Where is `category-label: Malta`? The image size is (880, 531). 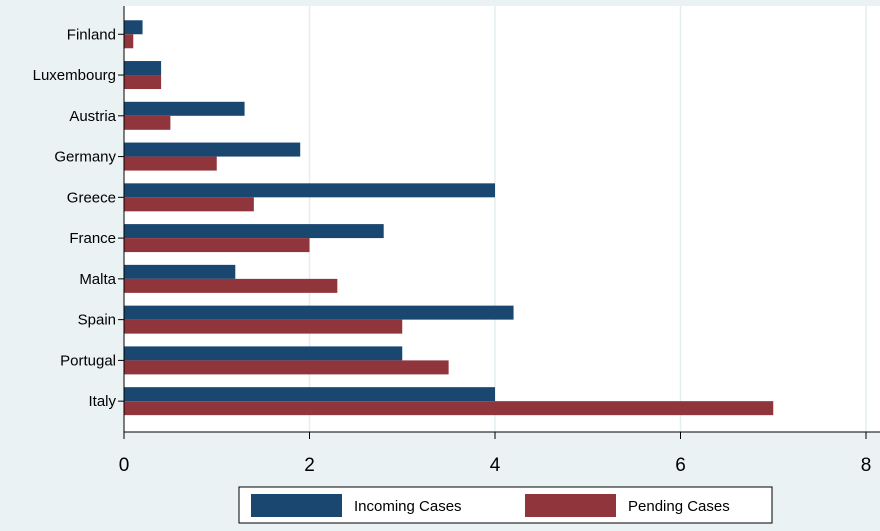 category-label: Malta is located at coordinates (97, 279).